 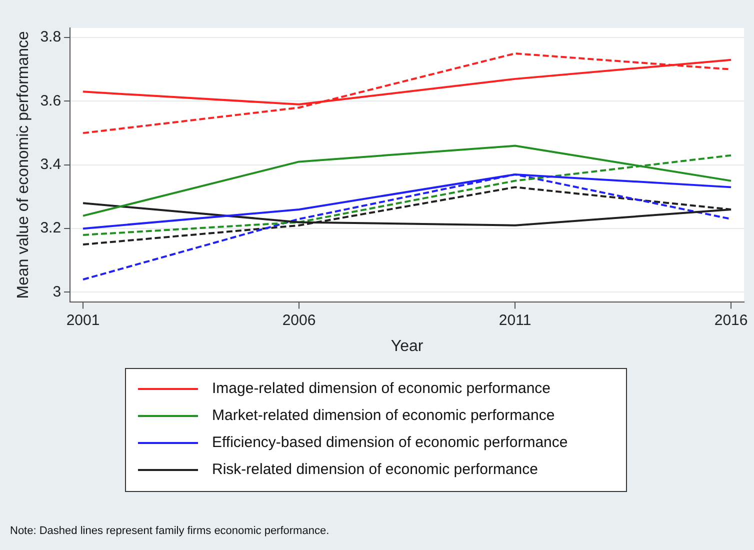 What do you see at coordinates (51, 228) in the screenshot?
I see `y-tick-label: 3.2` at bounding box center [51, 228].